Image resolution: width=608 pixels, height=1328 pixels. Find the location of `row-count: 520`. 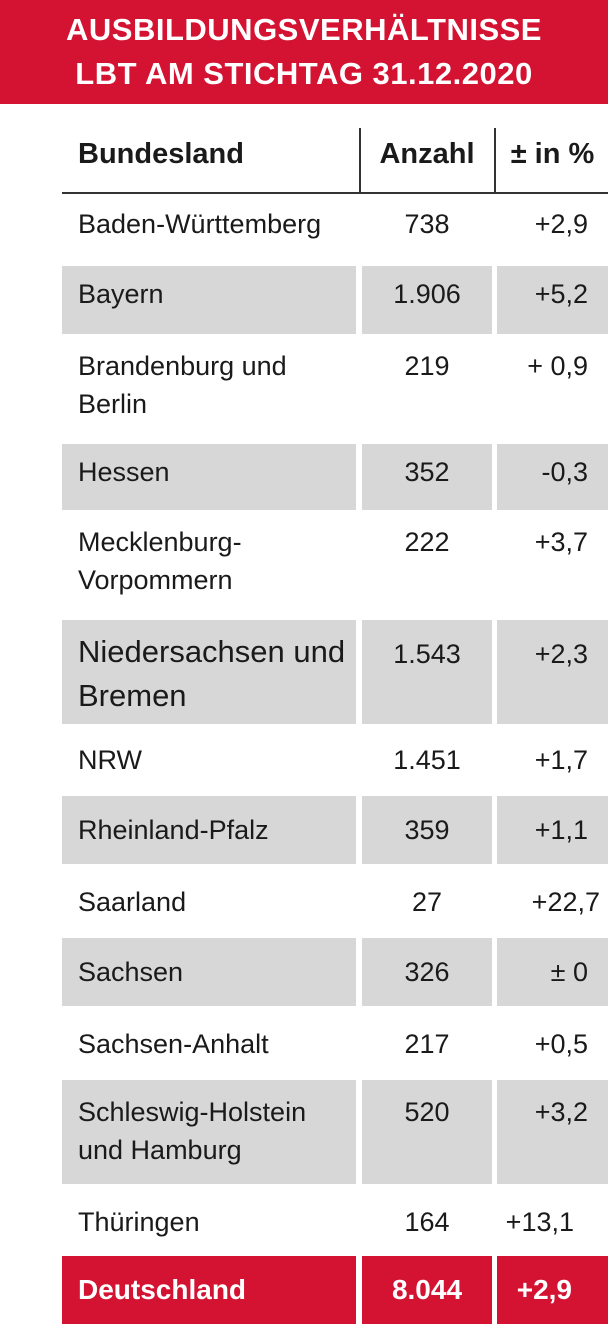

row-count: 520 is located at coordinates (427, 1112).